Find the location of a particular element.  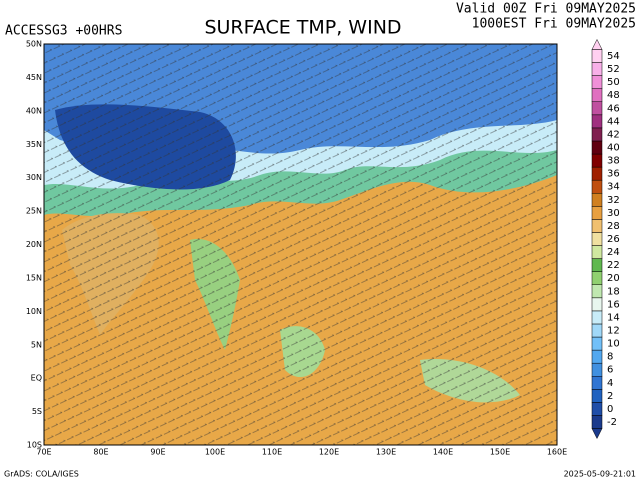

lon-label: 150E is located at coordinates (500, 452).